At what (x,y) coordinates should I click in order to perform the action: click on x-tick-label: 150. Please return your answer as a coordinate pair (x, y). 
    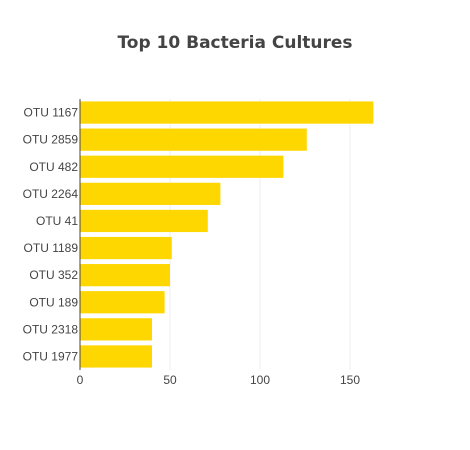
    Looking at the image, I should click on (350, 380).